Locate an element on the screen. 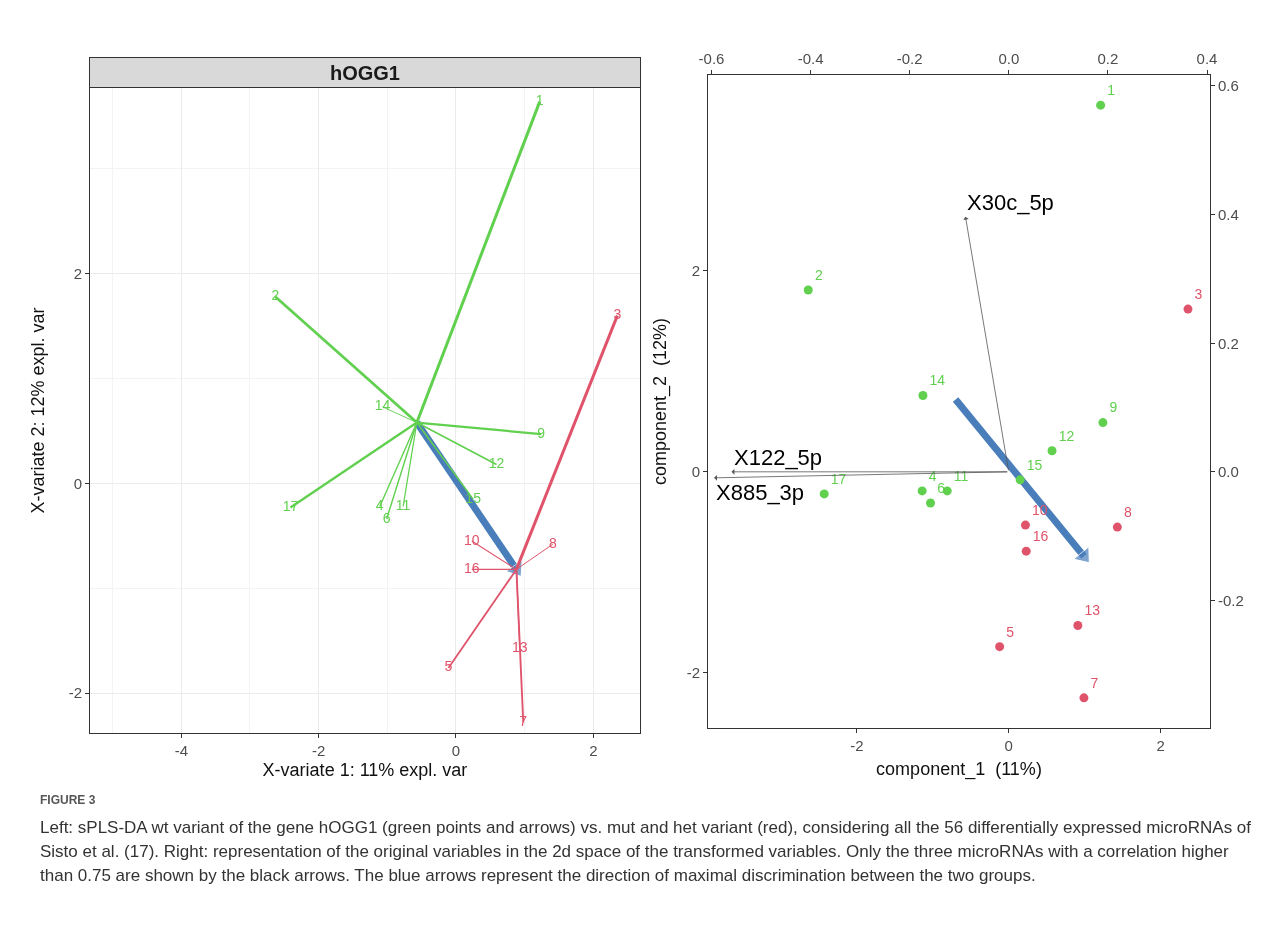  series-label: 2 is located at coordinates (818, 274).